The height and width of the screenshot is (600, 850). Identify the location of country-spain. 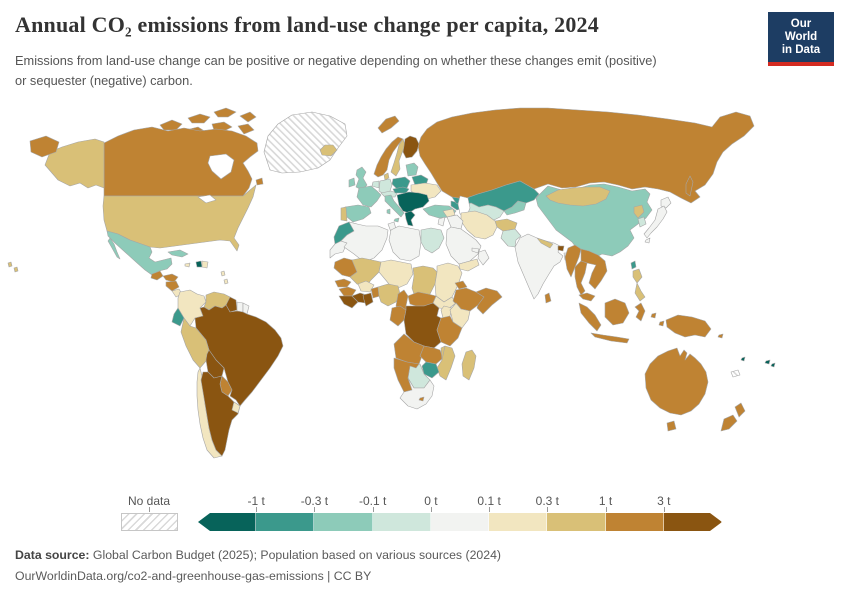
(358, 213).